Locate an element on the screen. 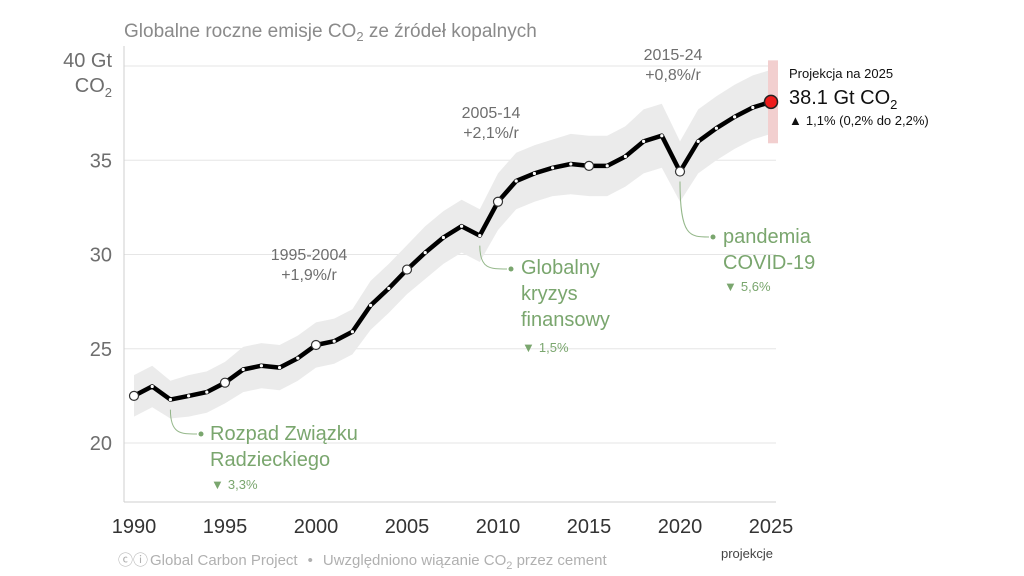 Image resolution: width=1024 pixels, height=576 pixels. x-tick-label: 1990 is located at coordinates (134, 527).